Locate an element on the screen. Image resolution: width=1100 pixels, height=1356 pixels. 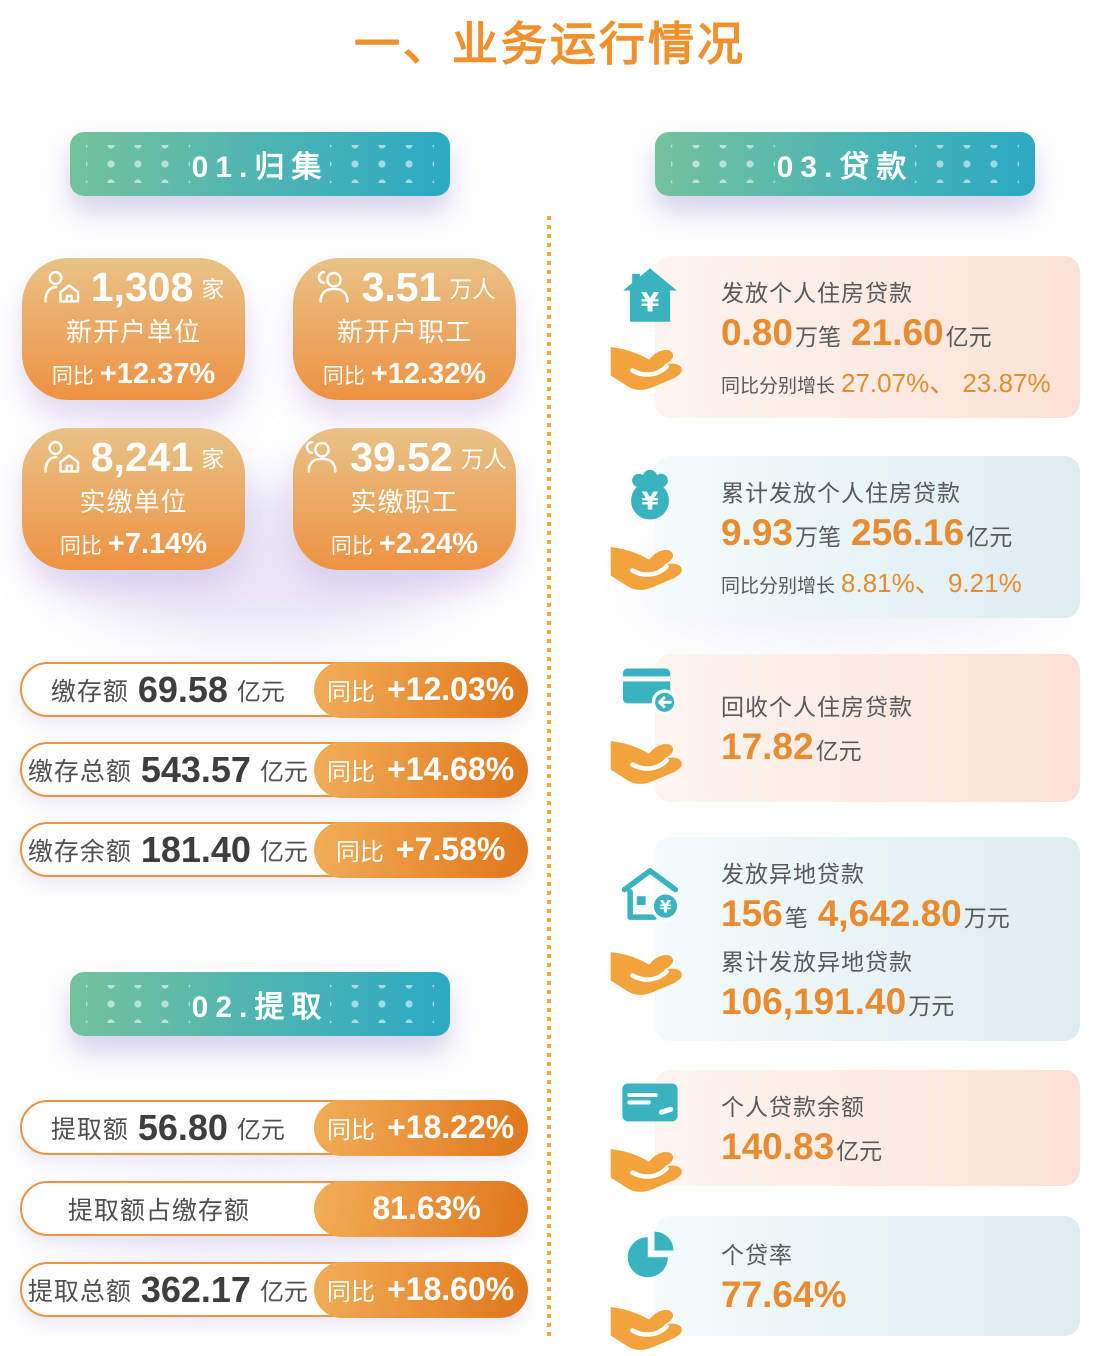
loan-item-personal-loan-rate: 个贷率 77.64% is located at coordinates (850, 1283).